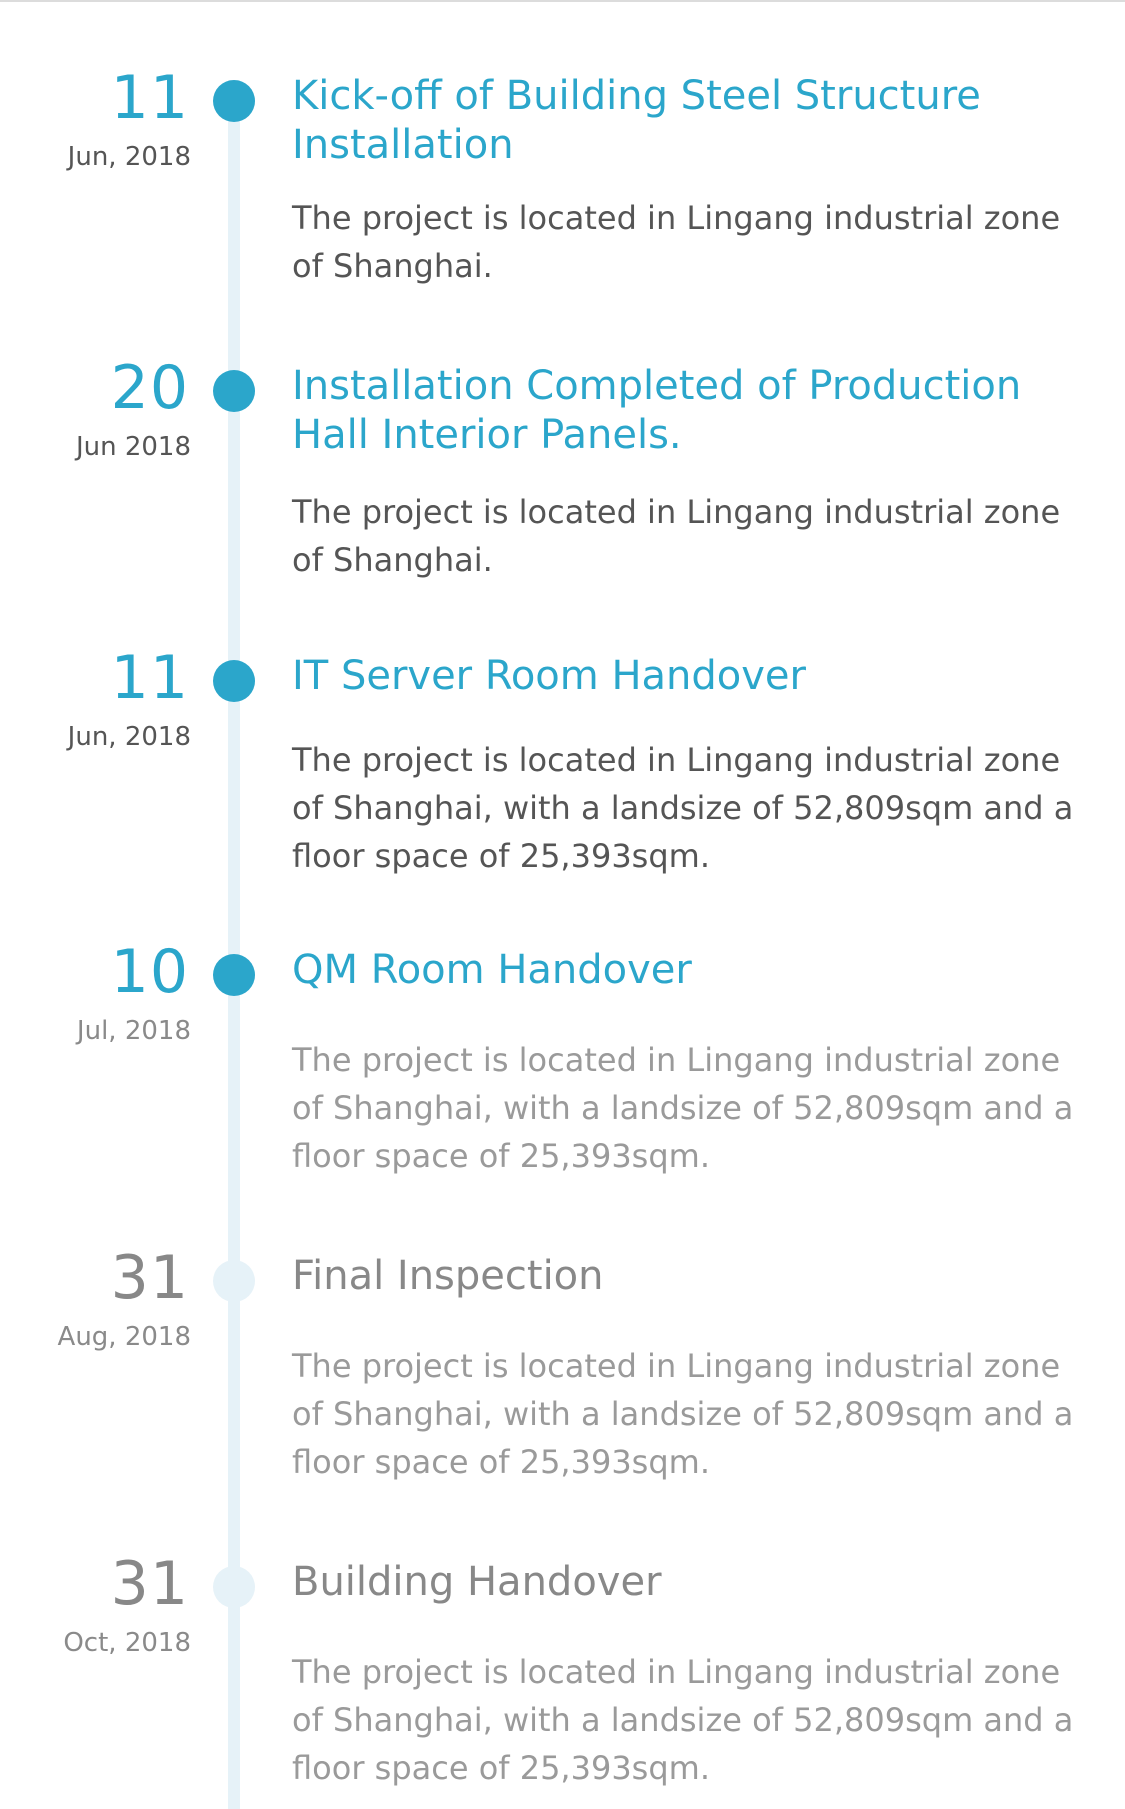 This screenshot has width=1125, height=1809. Describe the element at coordinates (477, 1582) in the screenshot. I see `event-title: Building Handover` at that location.